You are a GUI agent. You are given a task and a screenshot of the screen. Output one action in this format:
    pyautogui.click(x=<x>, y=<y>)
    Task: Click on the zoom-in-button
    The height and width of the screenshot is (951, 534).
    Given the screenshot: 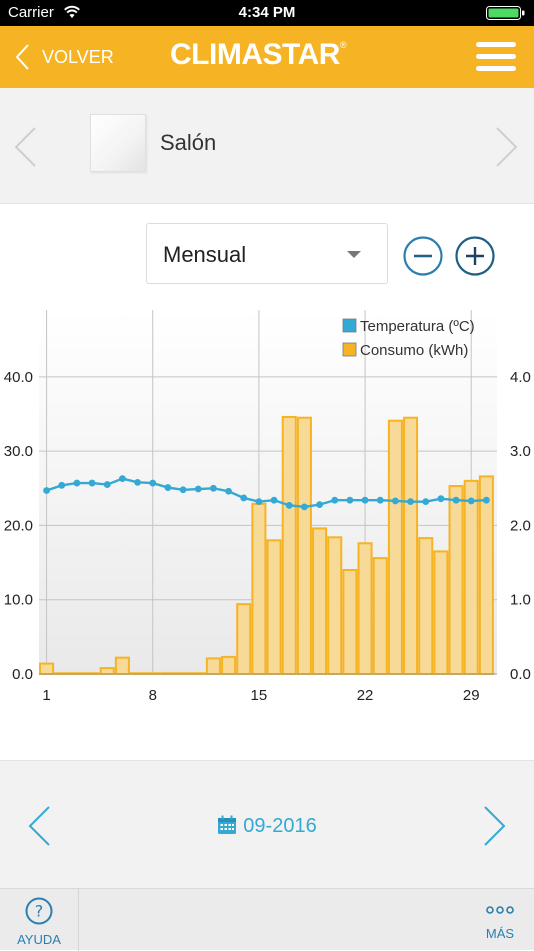 What is the action you would take?
    pyautogui.click(x=475, y=256)
    